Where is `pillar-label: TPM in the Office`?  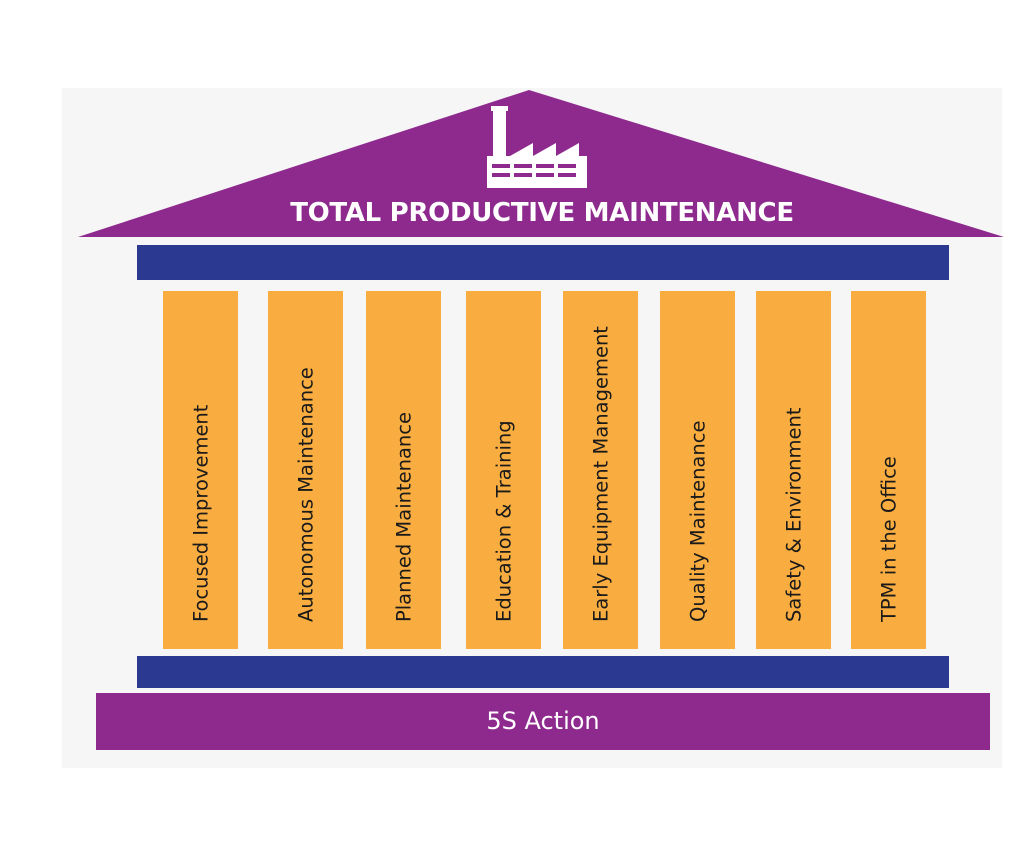
pillar-label: TPM in the Office is located at coordinates (888, 538).